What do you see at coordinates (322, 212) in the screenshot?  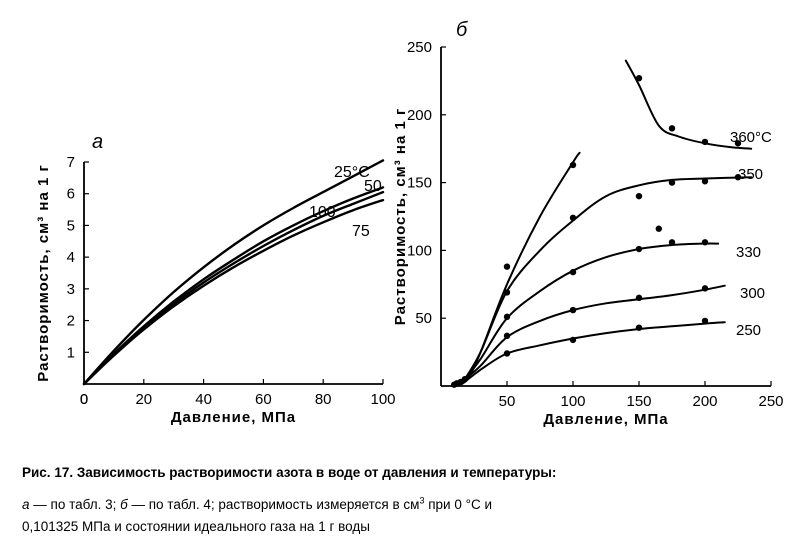 I see `series-label-100: 100` at bounding box center [322, 212].